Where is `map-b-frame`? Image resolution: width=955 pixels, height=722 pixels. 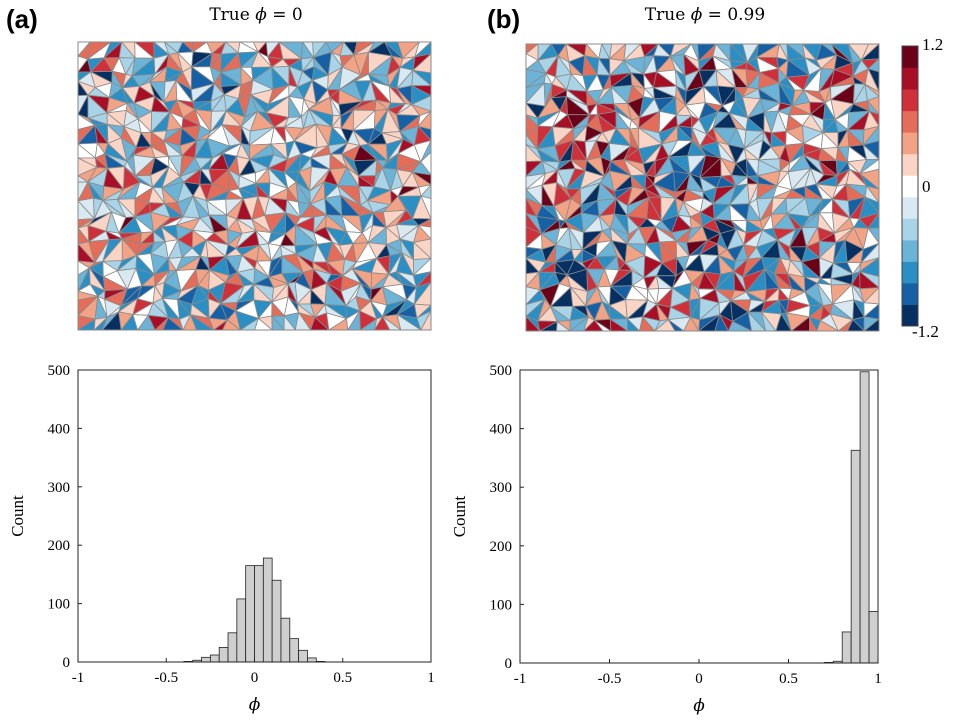
map-b-frame is located at coordinates (702, 187).